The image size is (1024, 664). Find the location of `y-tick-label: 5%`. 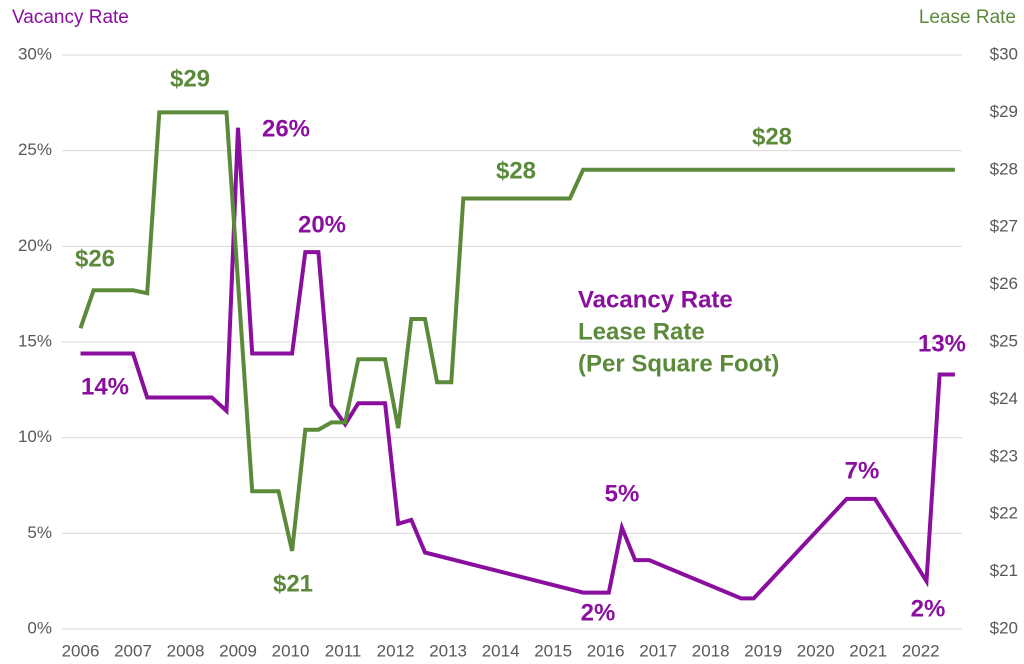

y-tick-label: 5% is located at coordinates (39, 532).